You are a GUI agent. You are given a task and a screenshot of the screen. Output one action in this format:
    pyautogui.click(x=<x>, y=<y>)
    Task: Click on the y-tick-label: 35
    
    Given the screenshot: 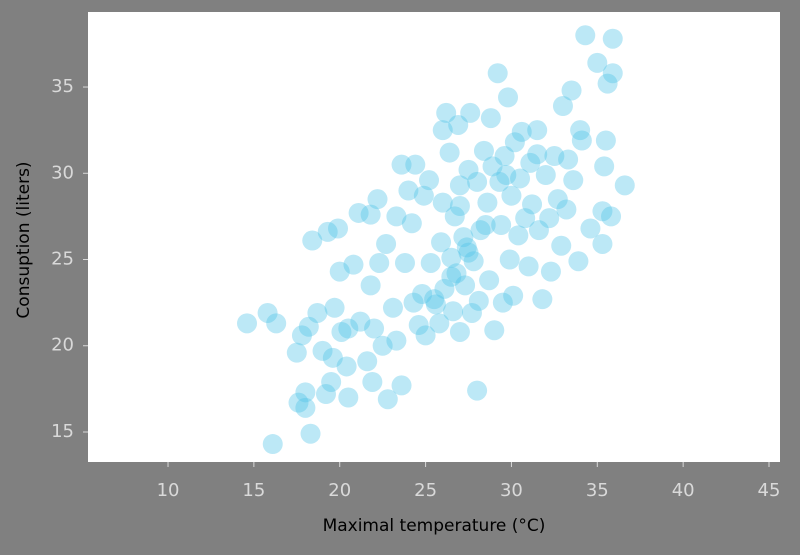 What is the action you would take?
    pyautogui.click(x=62, y=86)
    